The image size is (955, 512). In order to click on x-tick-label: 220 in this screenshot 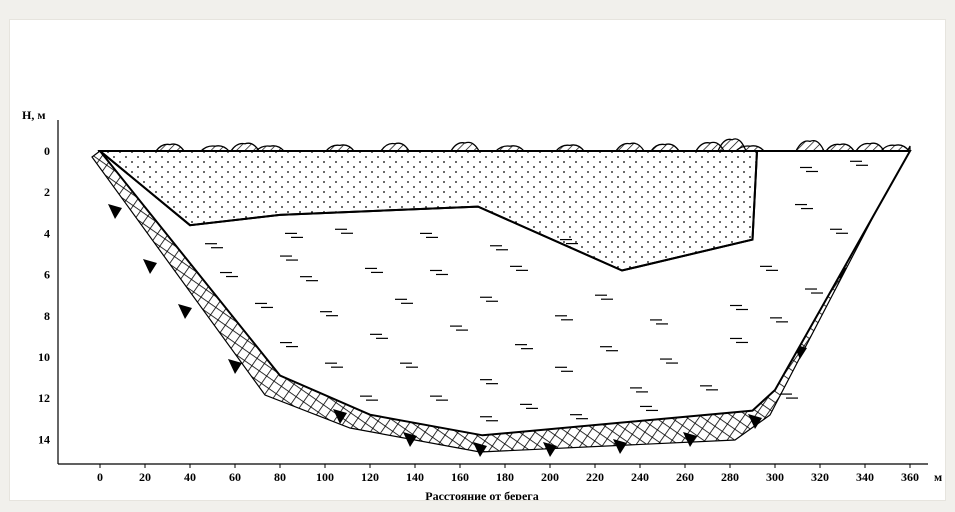, I will do `click(595, 477)`.